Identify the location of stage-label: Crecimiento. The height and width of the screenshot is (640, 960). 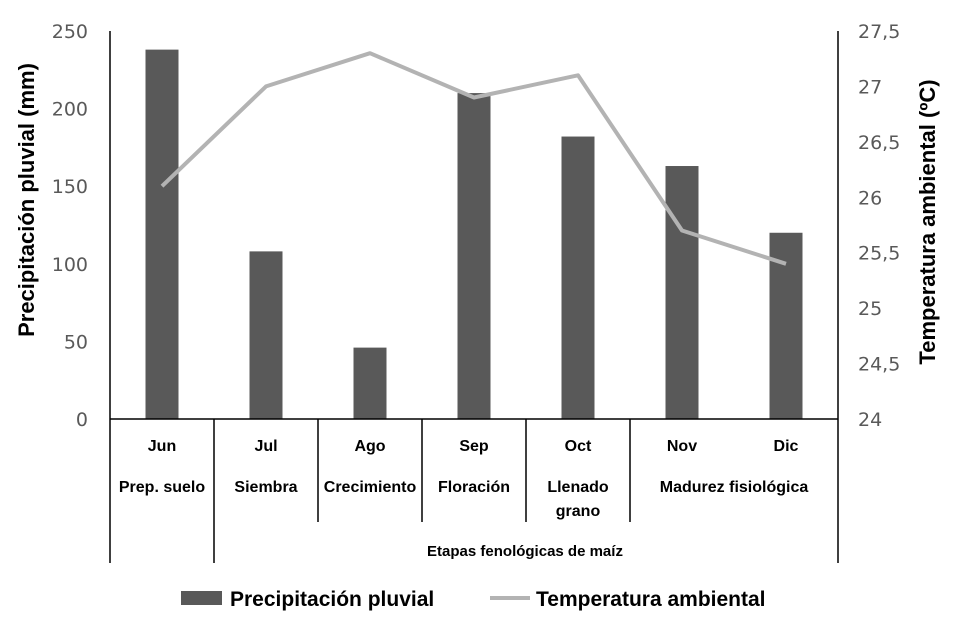
(370, 487).